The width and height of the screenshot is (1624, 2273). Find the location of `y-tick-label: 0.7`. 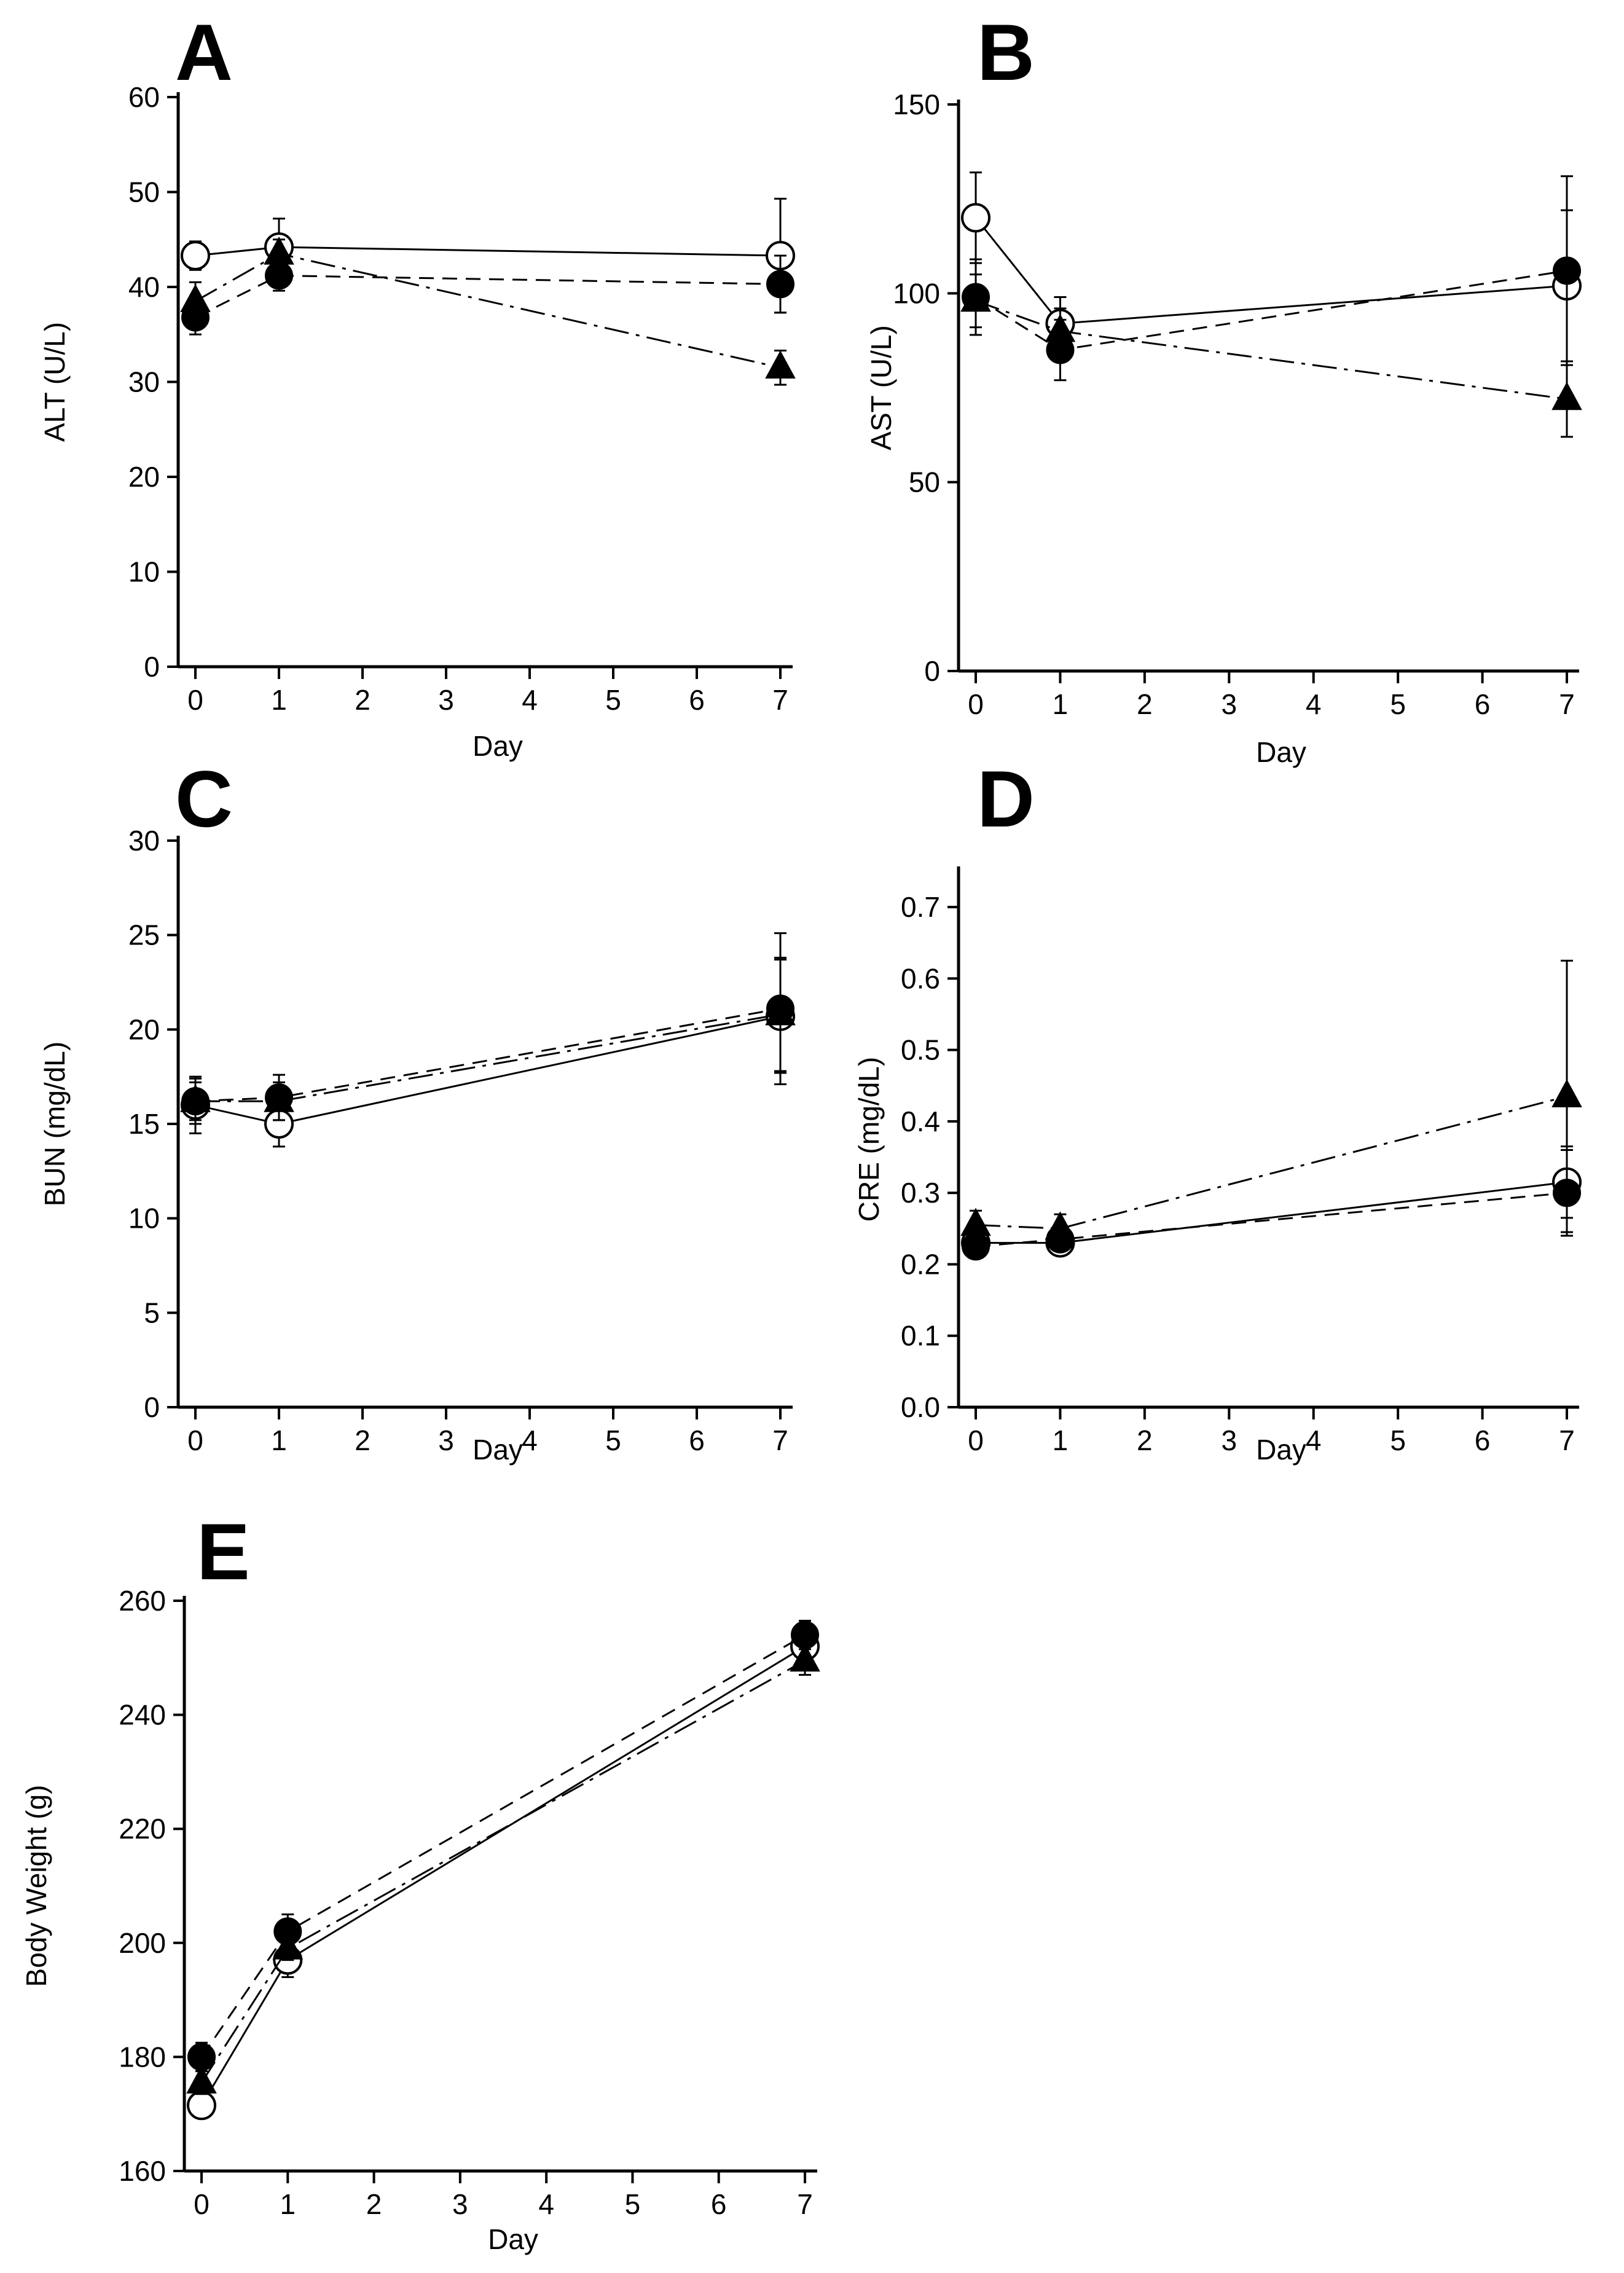

y-tick-label: 0.7 is located at coordinates (921, 907).